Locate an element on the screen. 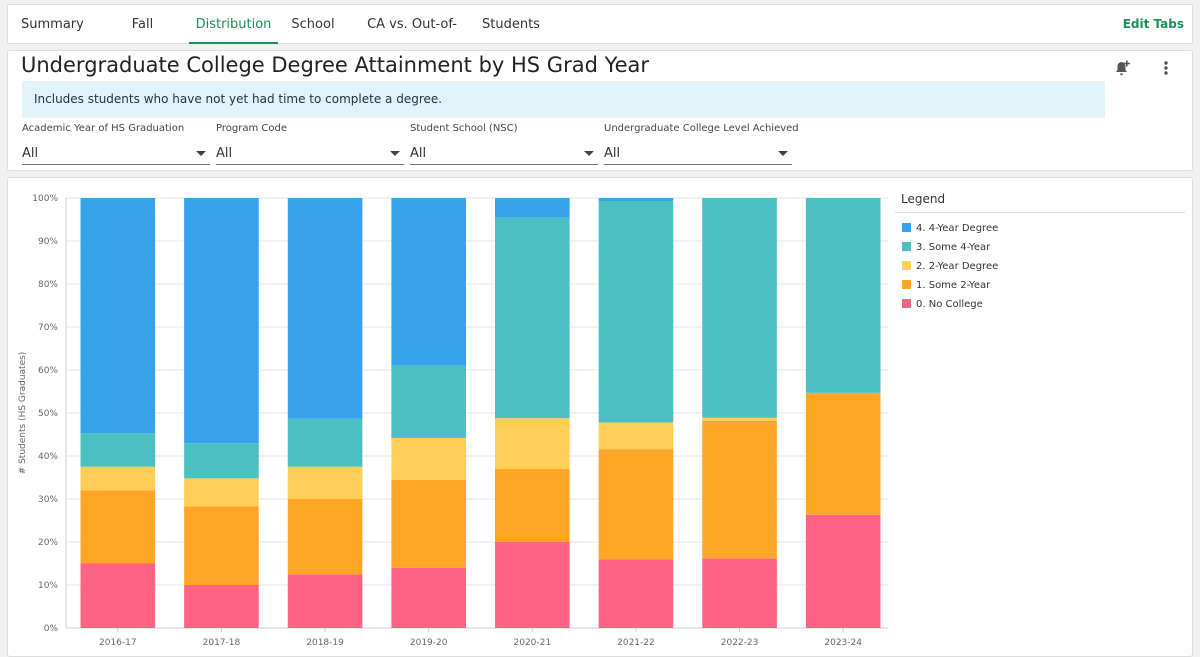 This screenshot has width=1200, height=657. filter-label: Undergraduate College Level Achieved is located at coordinates (701, 128).